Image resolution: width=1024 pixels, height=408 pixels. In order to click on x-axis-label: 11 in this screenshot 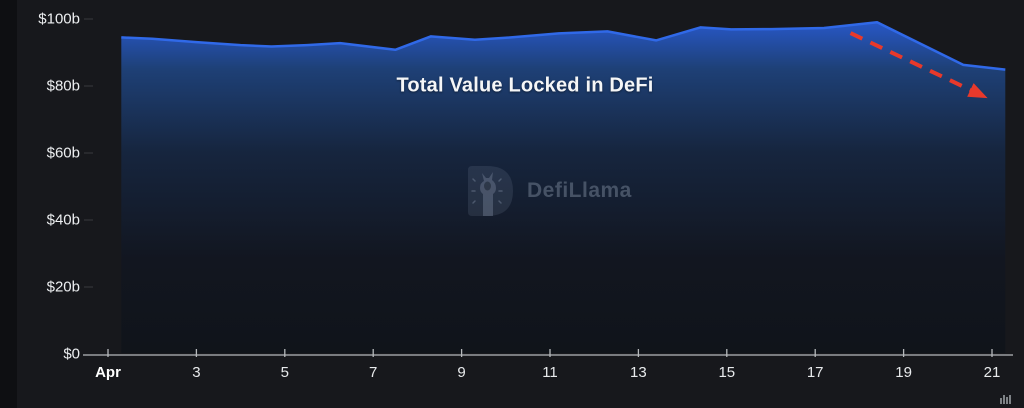, I will do `click(550, 372)`.